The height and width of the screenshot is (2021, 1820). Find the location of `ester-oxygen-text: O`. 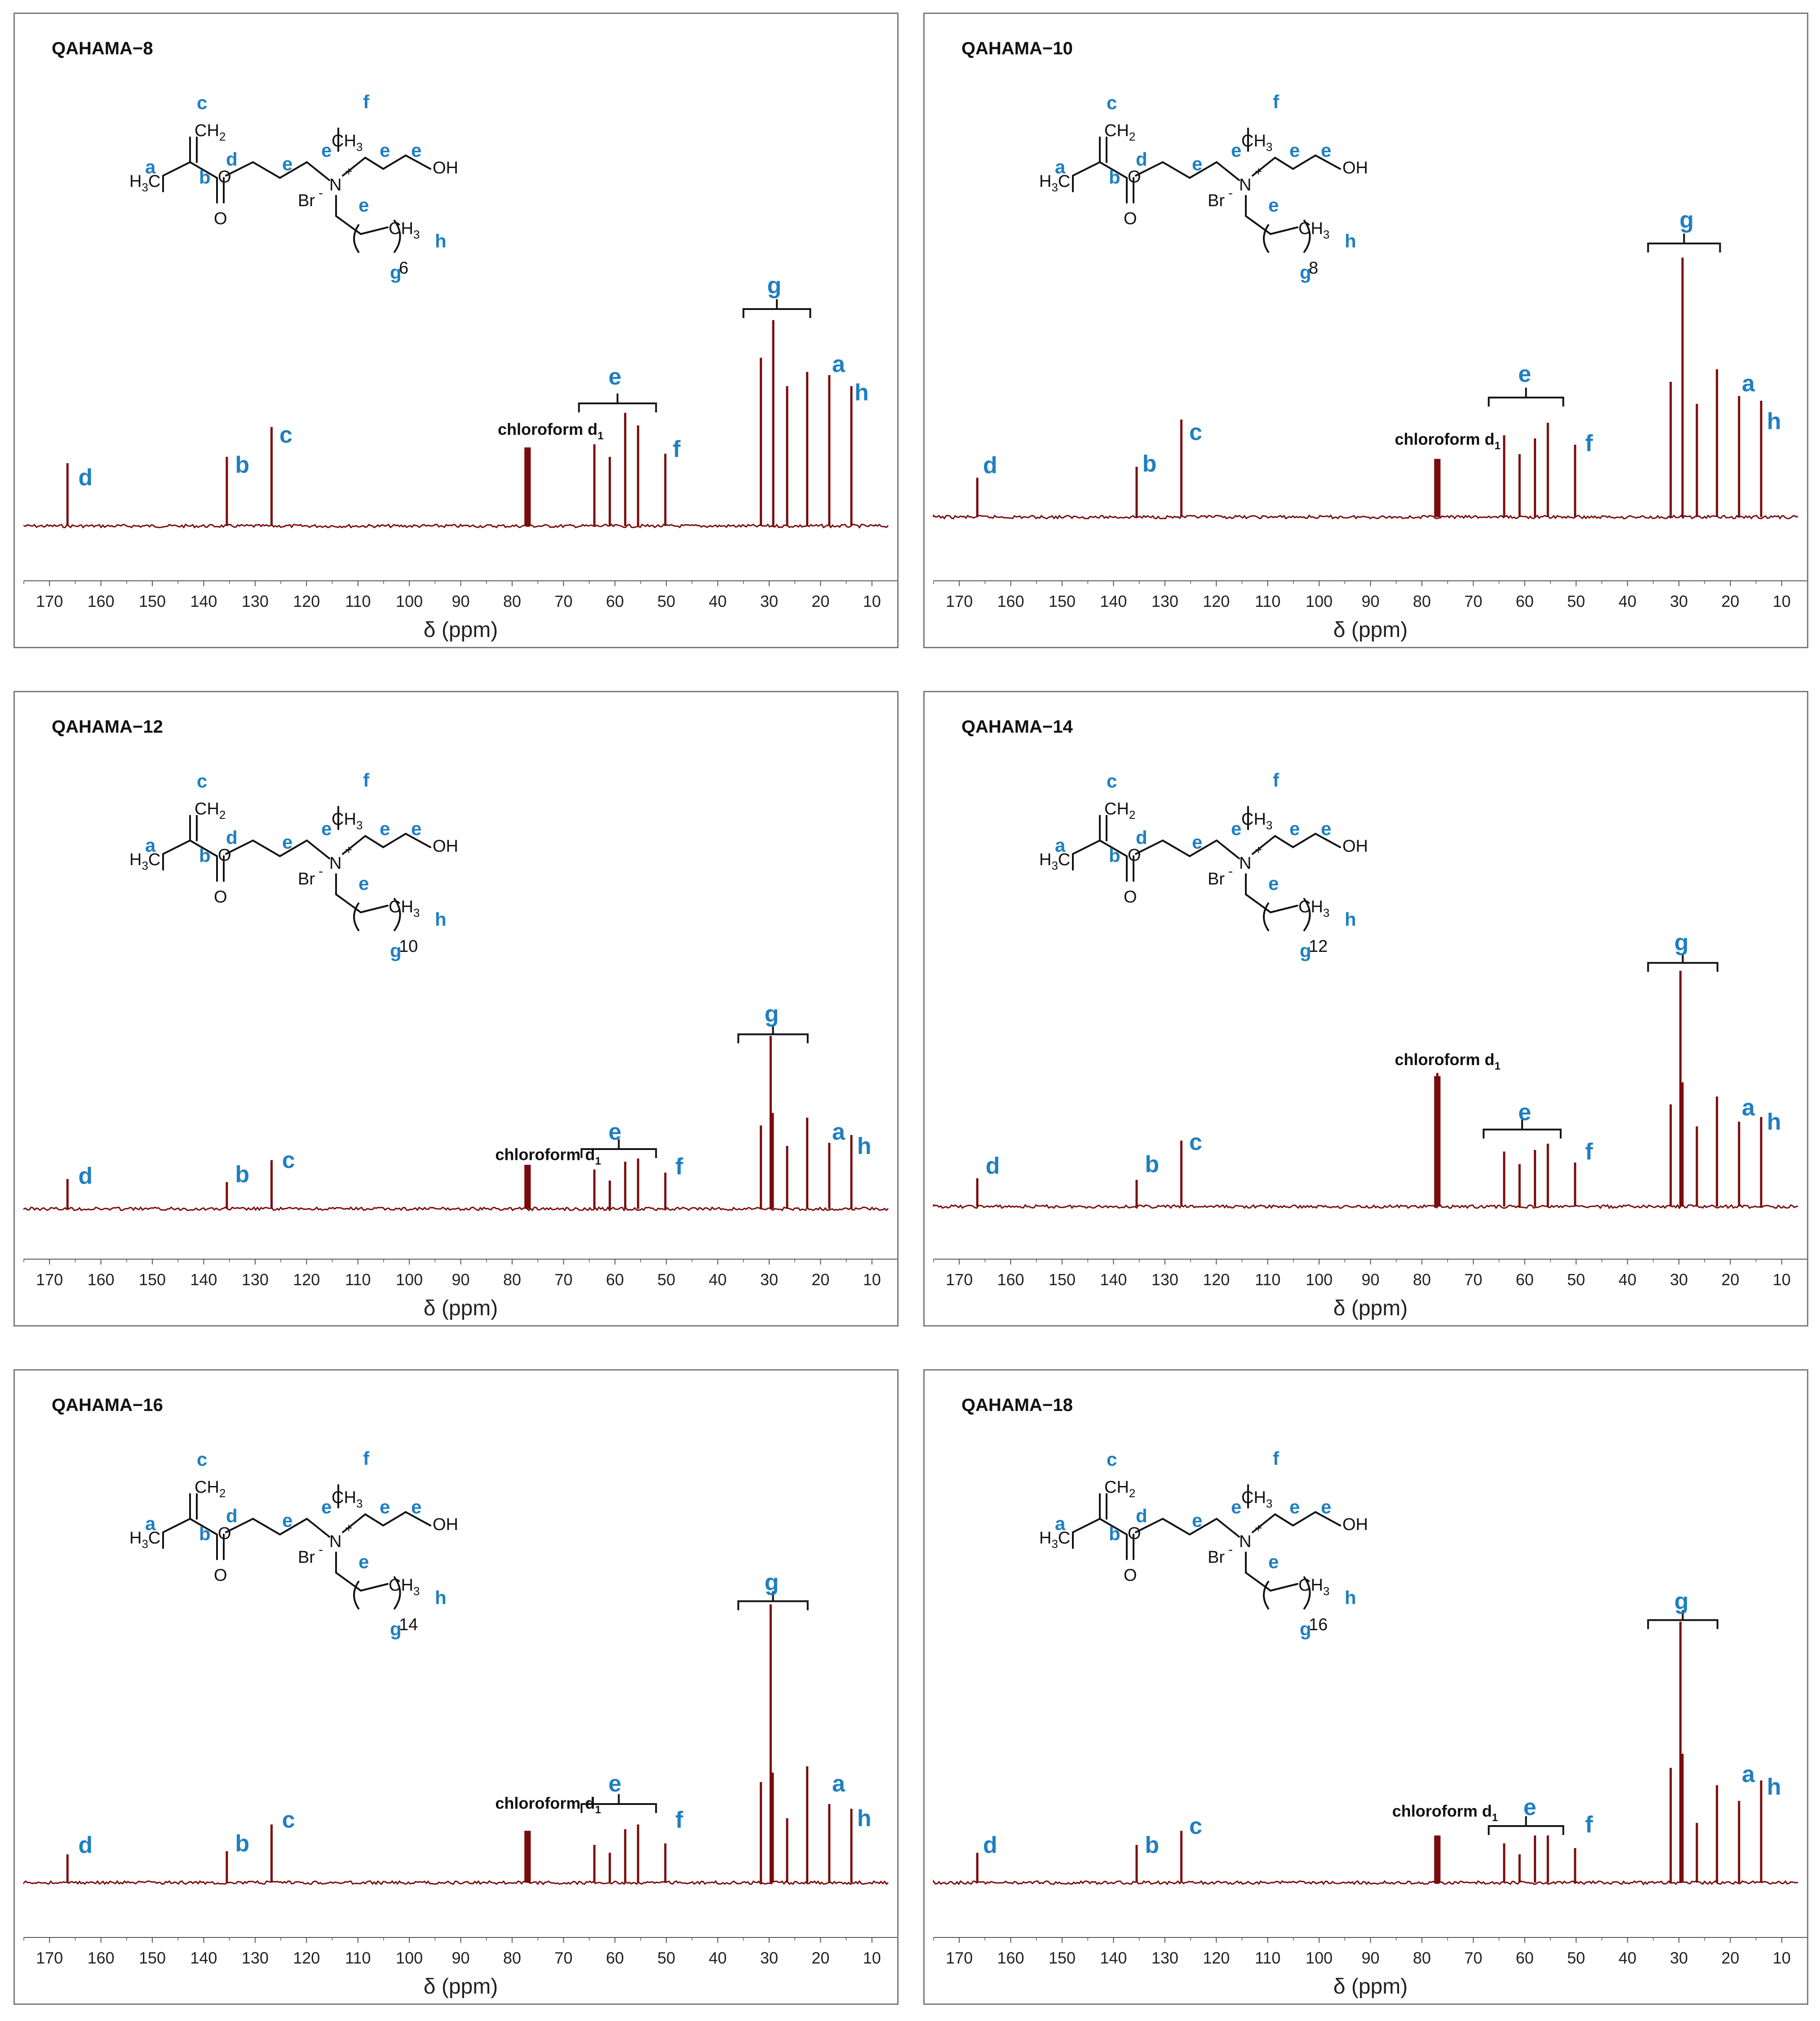

ester-oxygen-text: O is located at coordinates (224, 856).